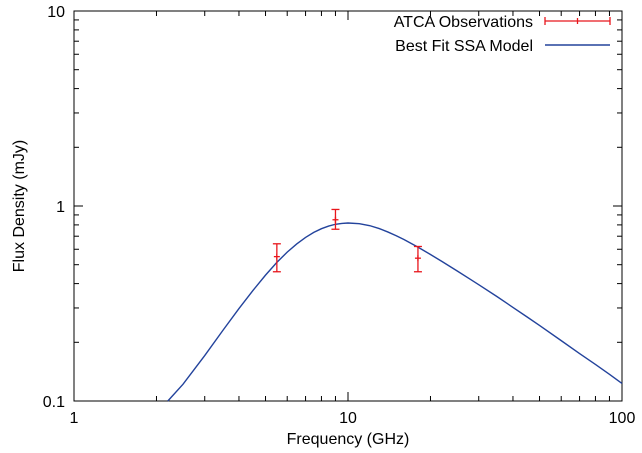 The width and height of the screenshot is (642, 453). Describe the element at coordinates (54, 402) in the screenshot. I see `y-tick-label: 0.1` at that location.